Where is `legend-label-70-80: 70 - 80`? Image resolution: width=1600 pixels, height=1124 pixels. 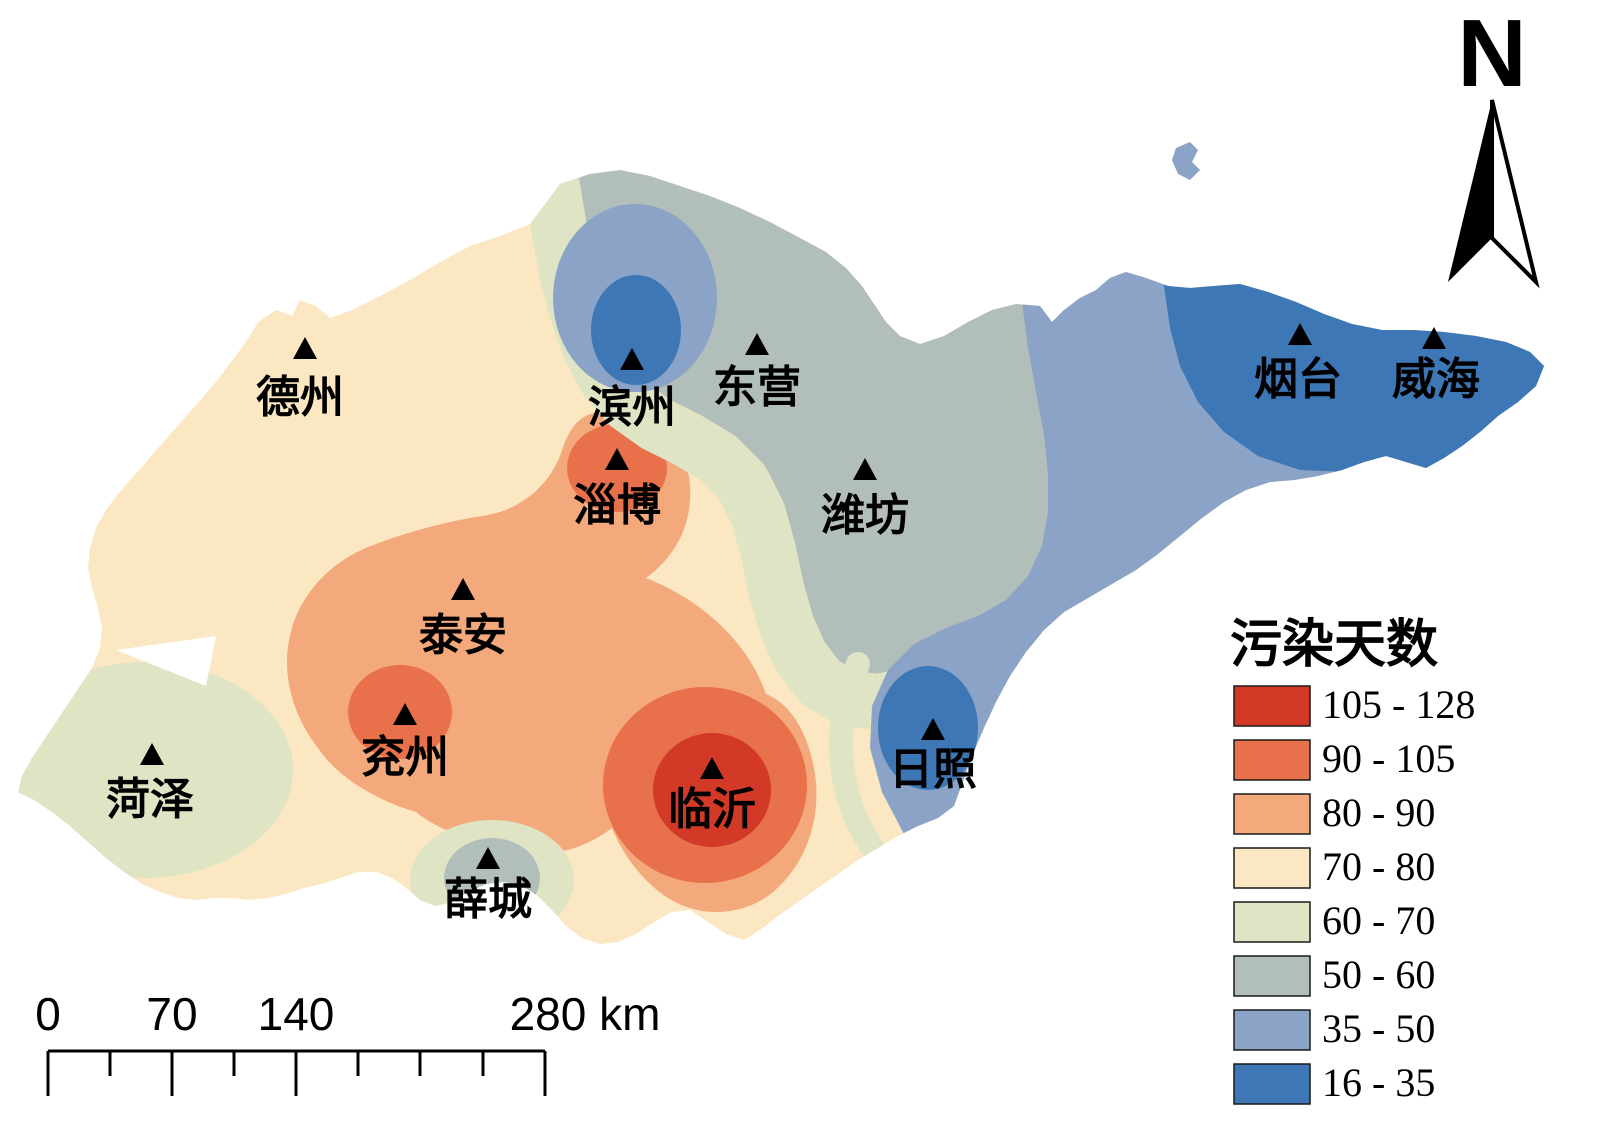 legend-label-70-80: 70 - 80 is located at coordinates (1378, 866).